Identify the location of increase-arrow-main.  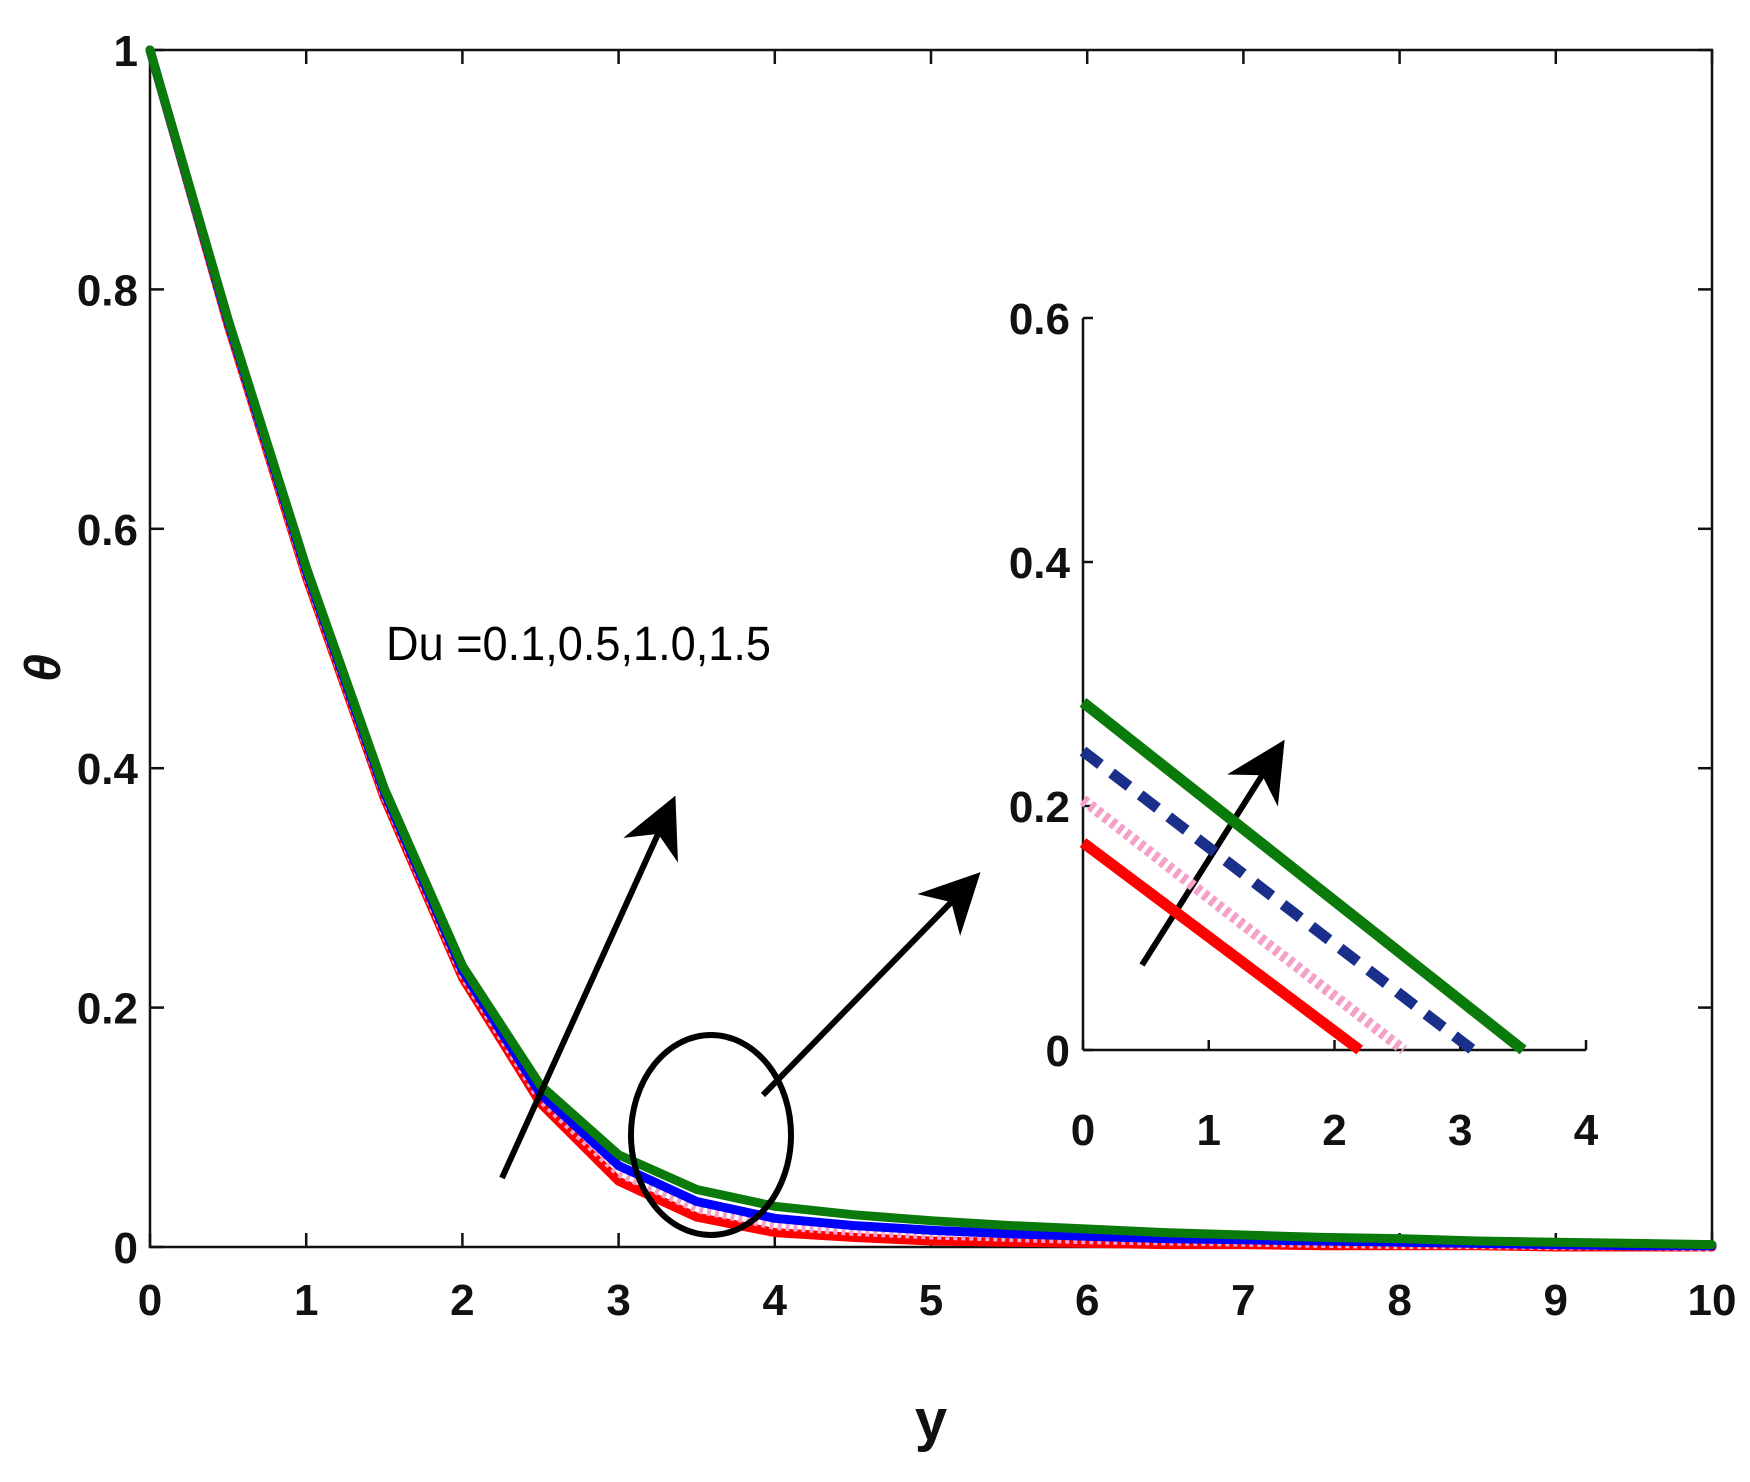
(588, 987).